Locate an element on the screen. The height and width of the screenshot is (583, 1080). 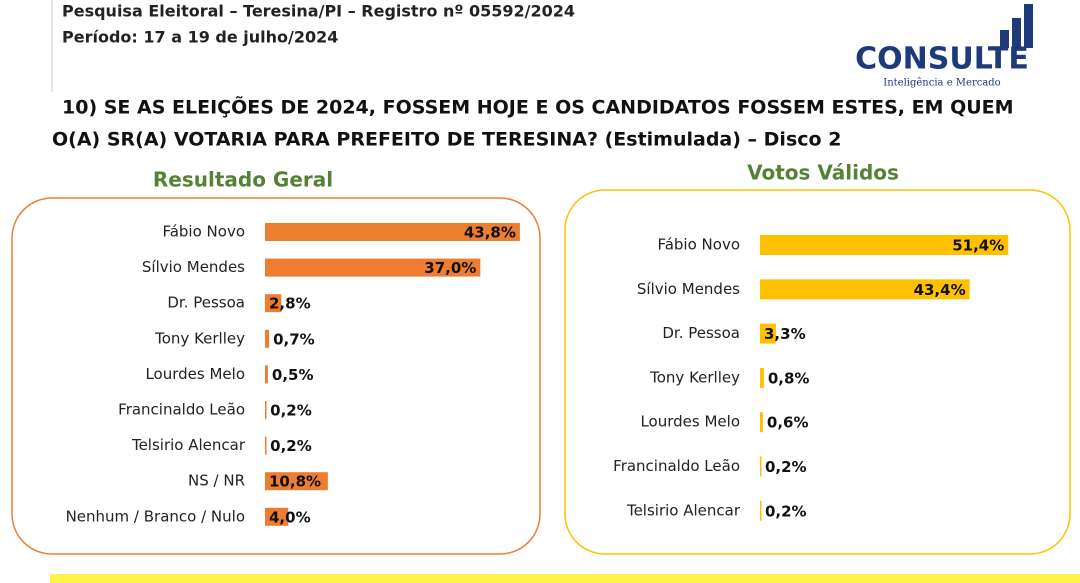
value-label: 0,8% is located at coordinates (789, 378).